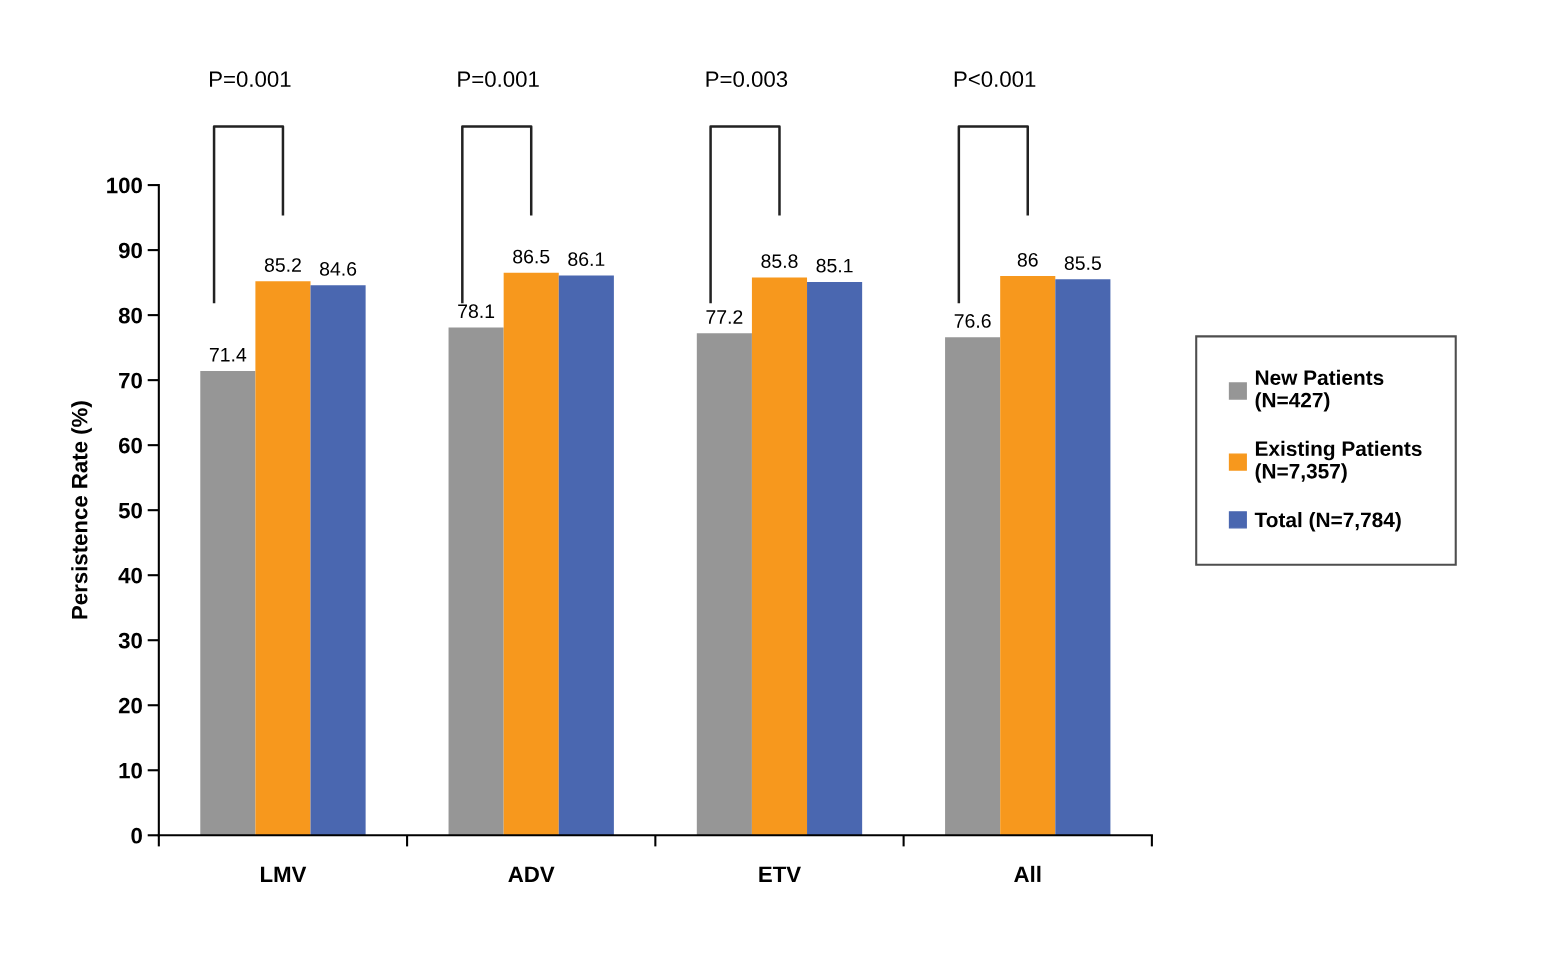 This screenshot has width=1542, height=969. Describe the element at coordinates (130, 510) in the screenshot. I see `y-tick-label: 50` at that location.